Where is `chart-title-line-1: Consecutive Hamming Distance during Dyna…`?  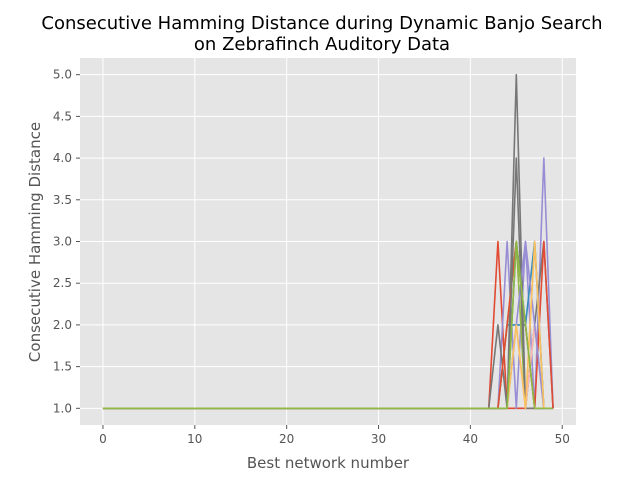 chart-title-line-1: Consecutive Hamming Distance during Dyna… is located at coordinates (321, 23).